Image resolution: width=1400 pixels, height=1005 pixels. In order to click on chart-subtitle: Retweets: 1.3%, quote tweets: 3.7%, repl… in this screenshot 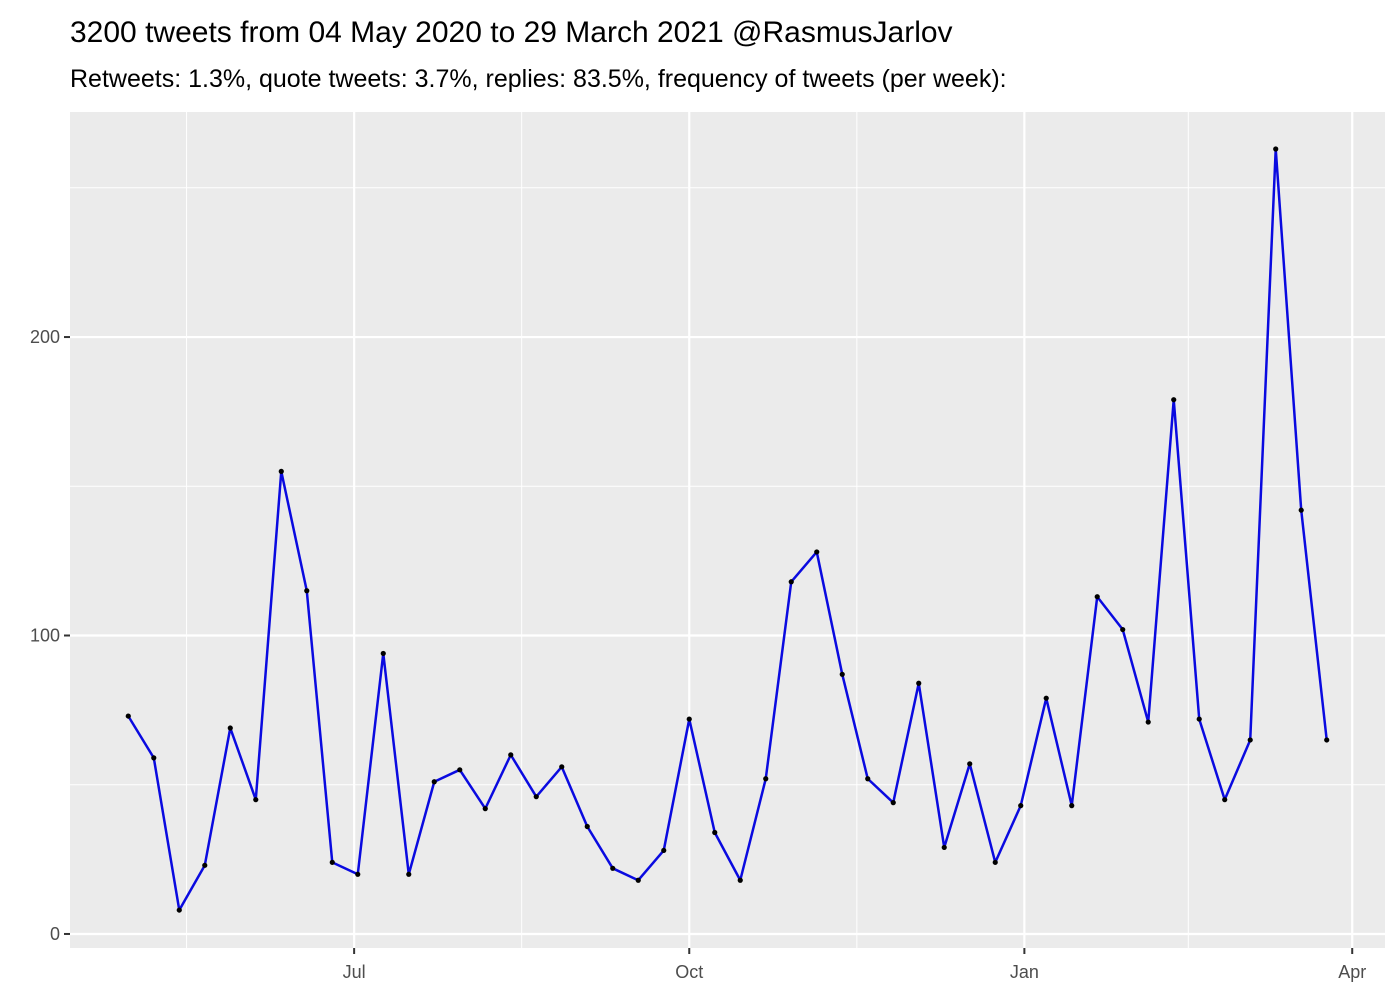, I will do `click(538, 79)`.